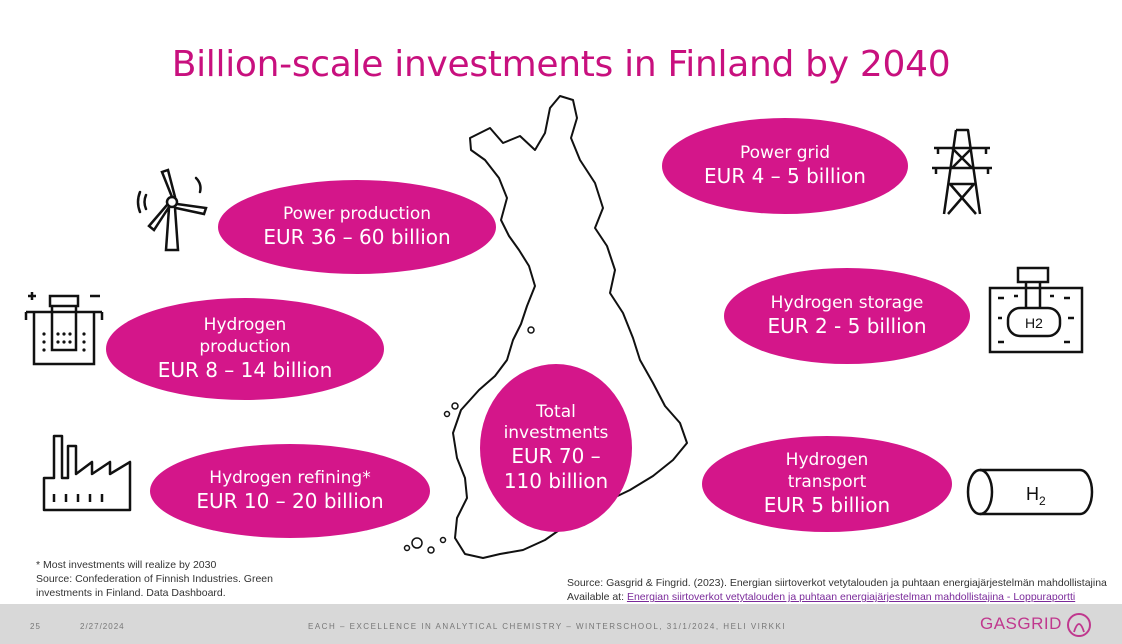 This screenshot has width=1122, height=644. I want to click on electrolyzer-icon, so click(64, 329).